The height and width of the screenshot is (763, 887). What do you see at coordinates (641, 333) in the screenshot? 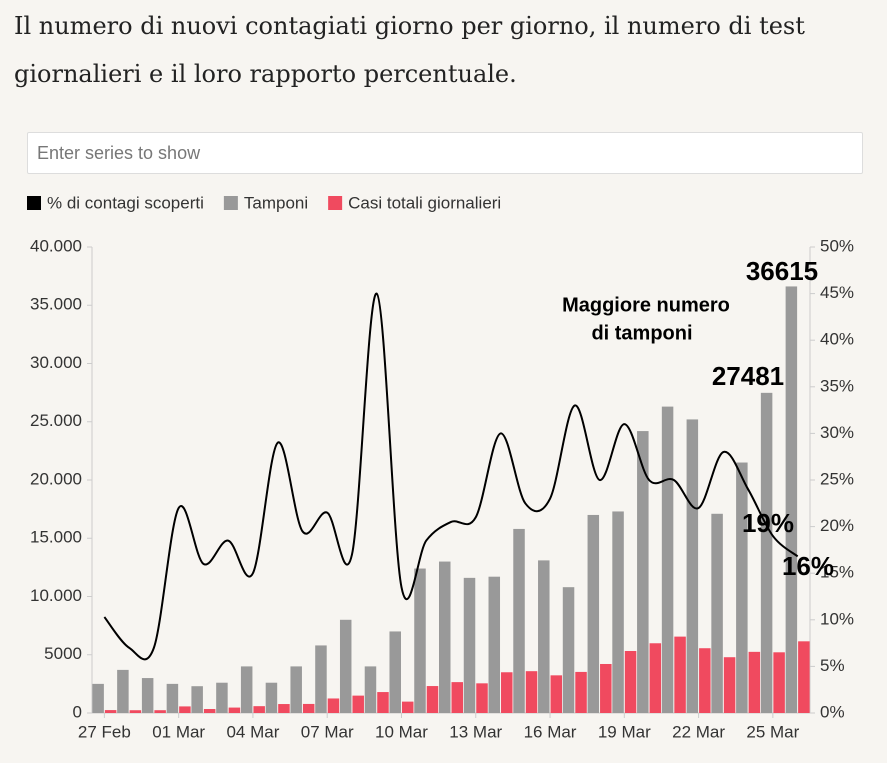
I see `annotation: di tamponi` at bounding box center [641, 333].